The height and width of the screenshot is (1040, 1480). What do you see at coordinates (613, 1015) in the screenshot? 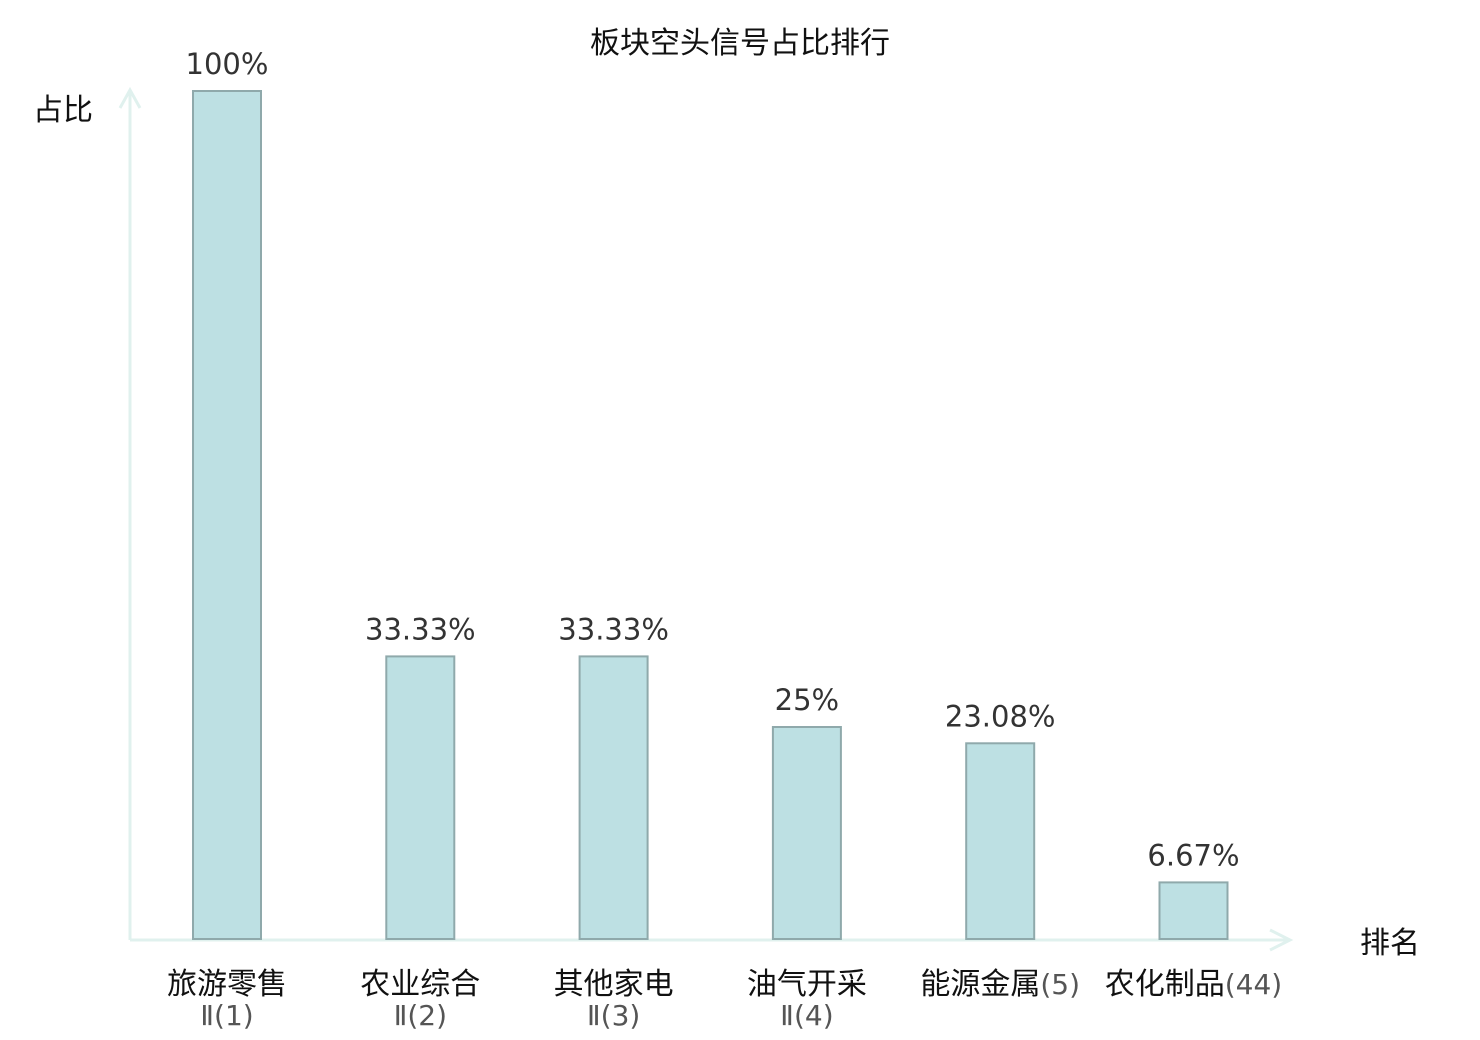
I see `x-tick-rank: Ⅱ(3)` at bounding box center [613, 1015].